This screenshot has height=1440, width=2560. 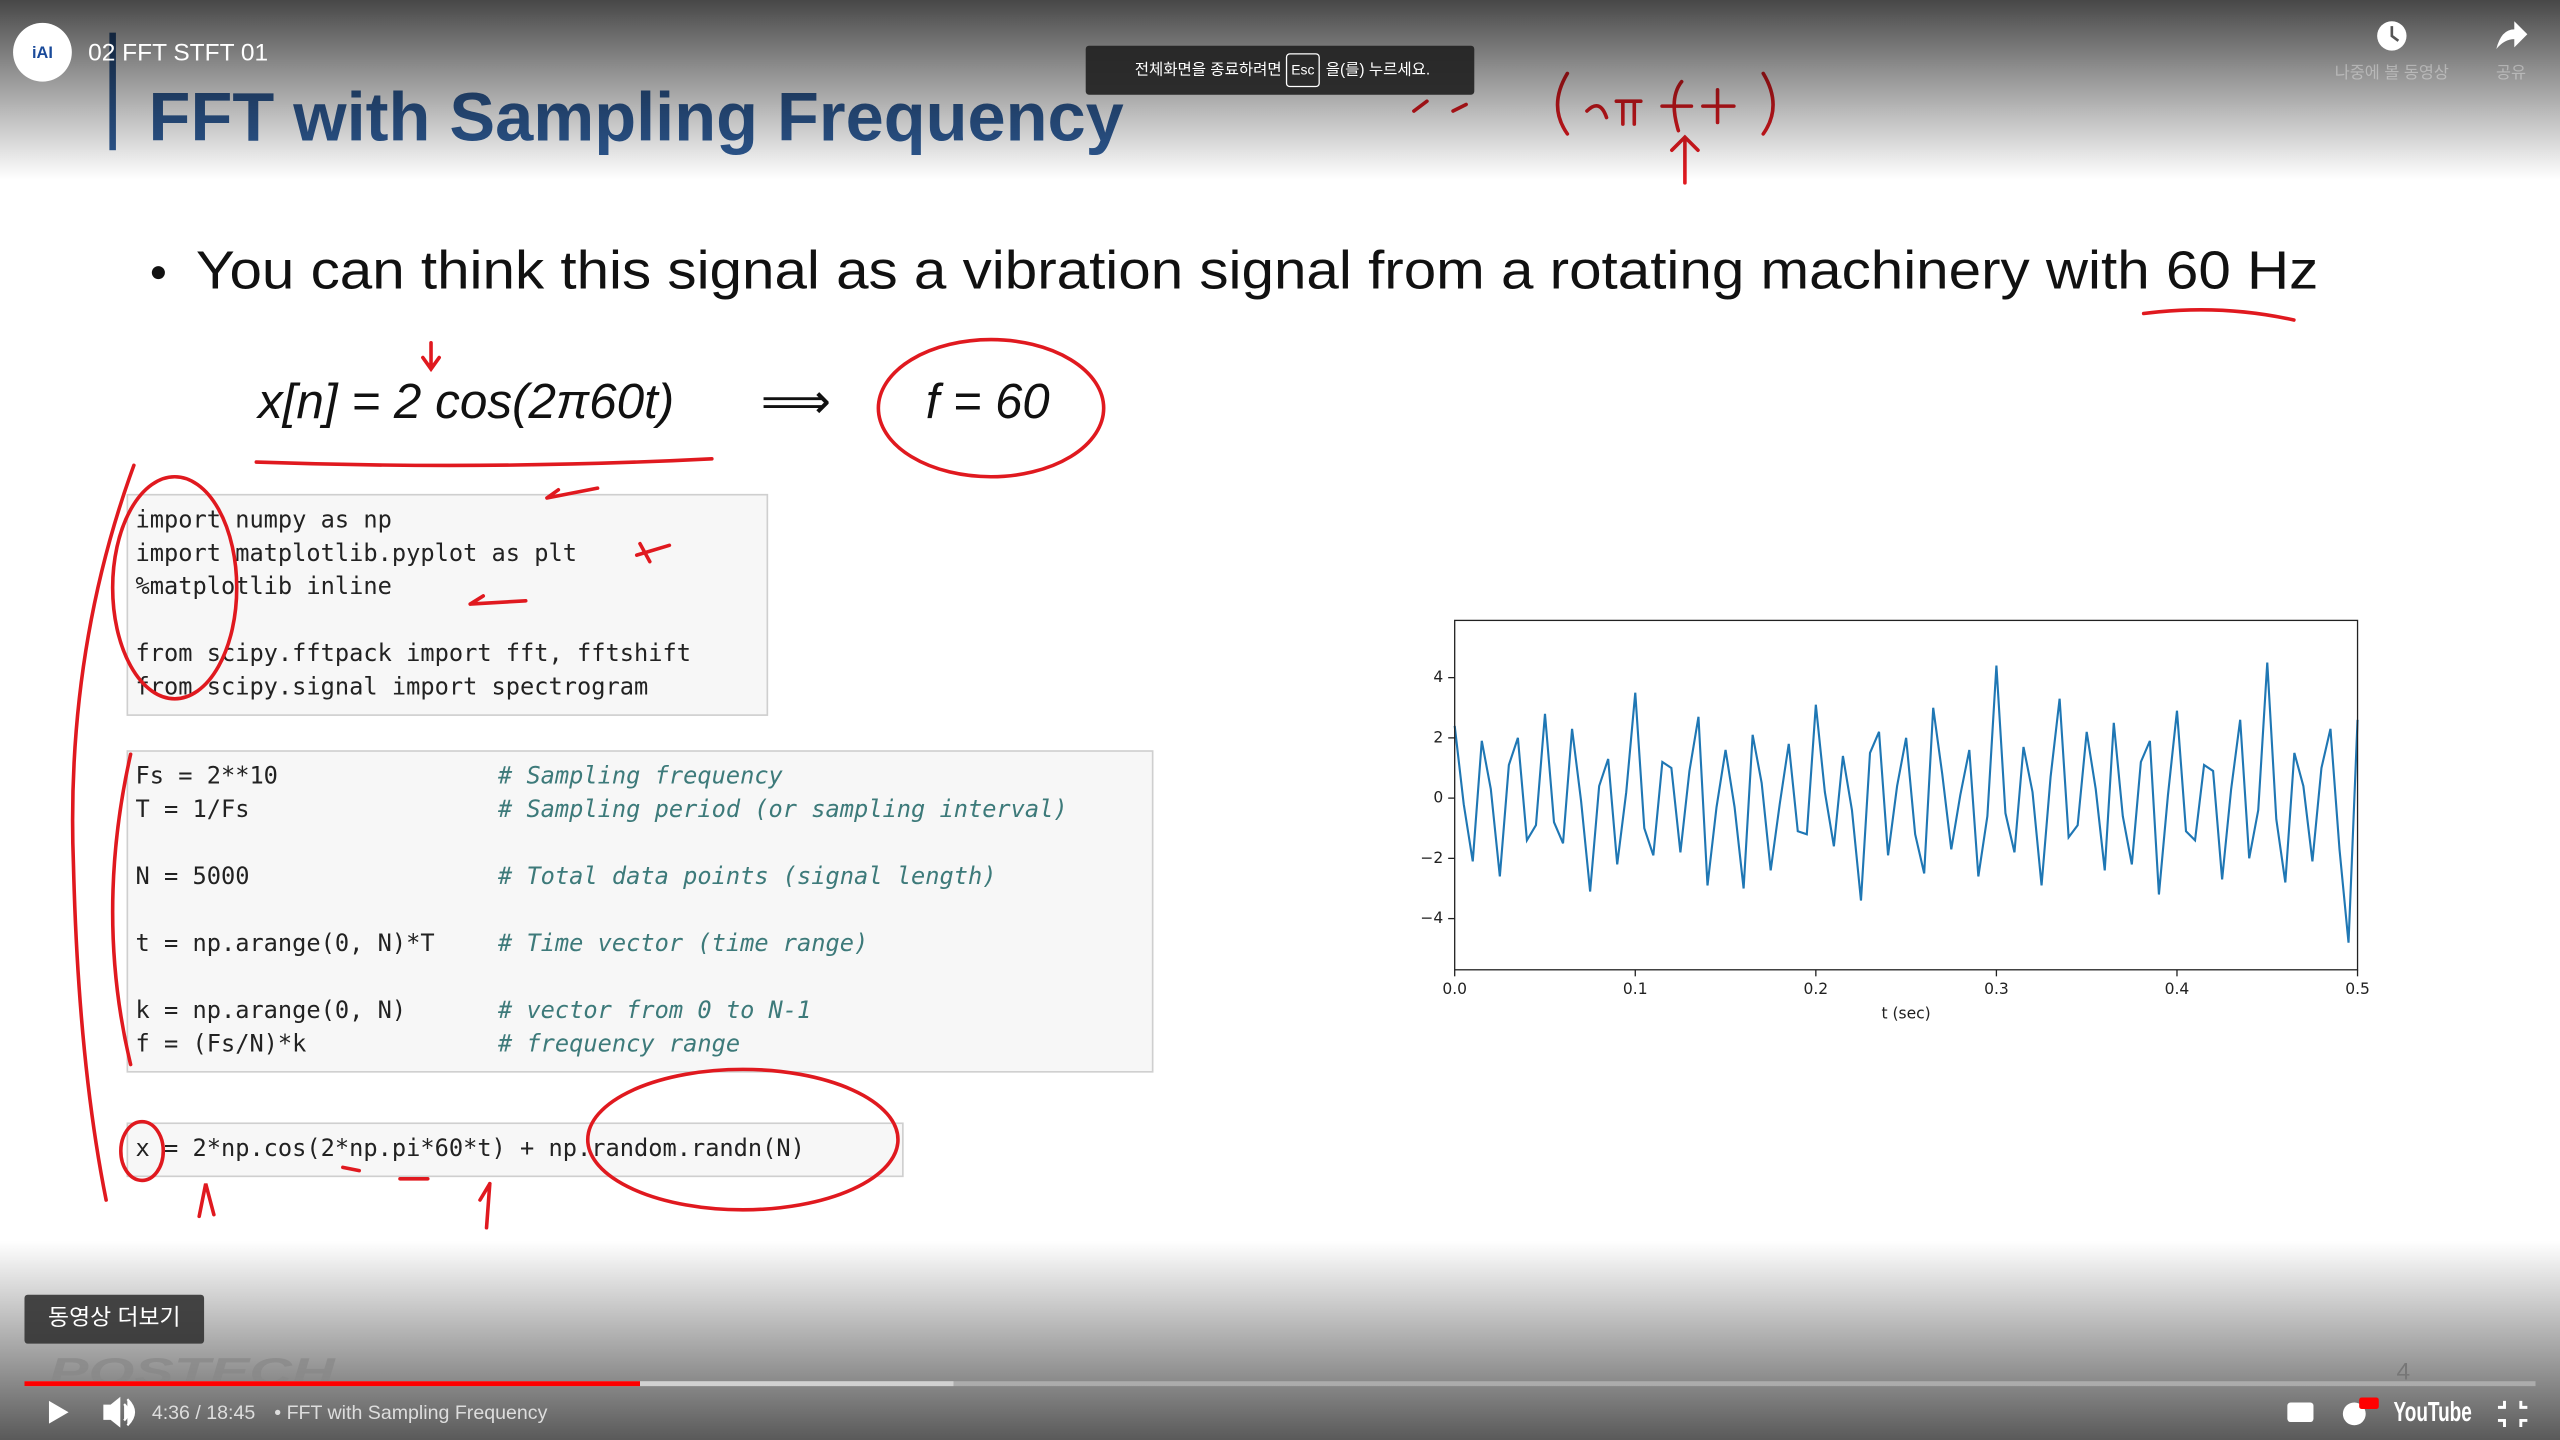 I want to click on channel-icon-text: iAI, so click(x=42, y=53).